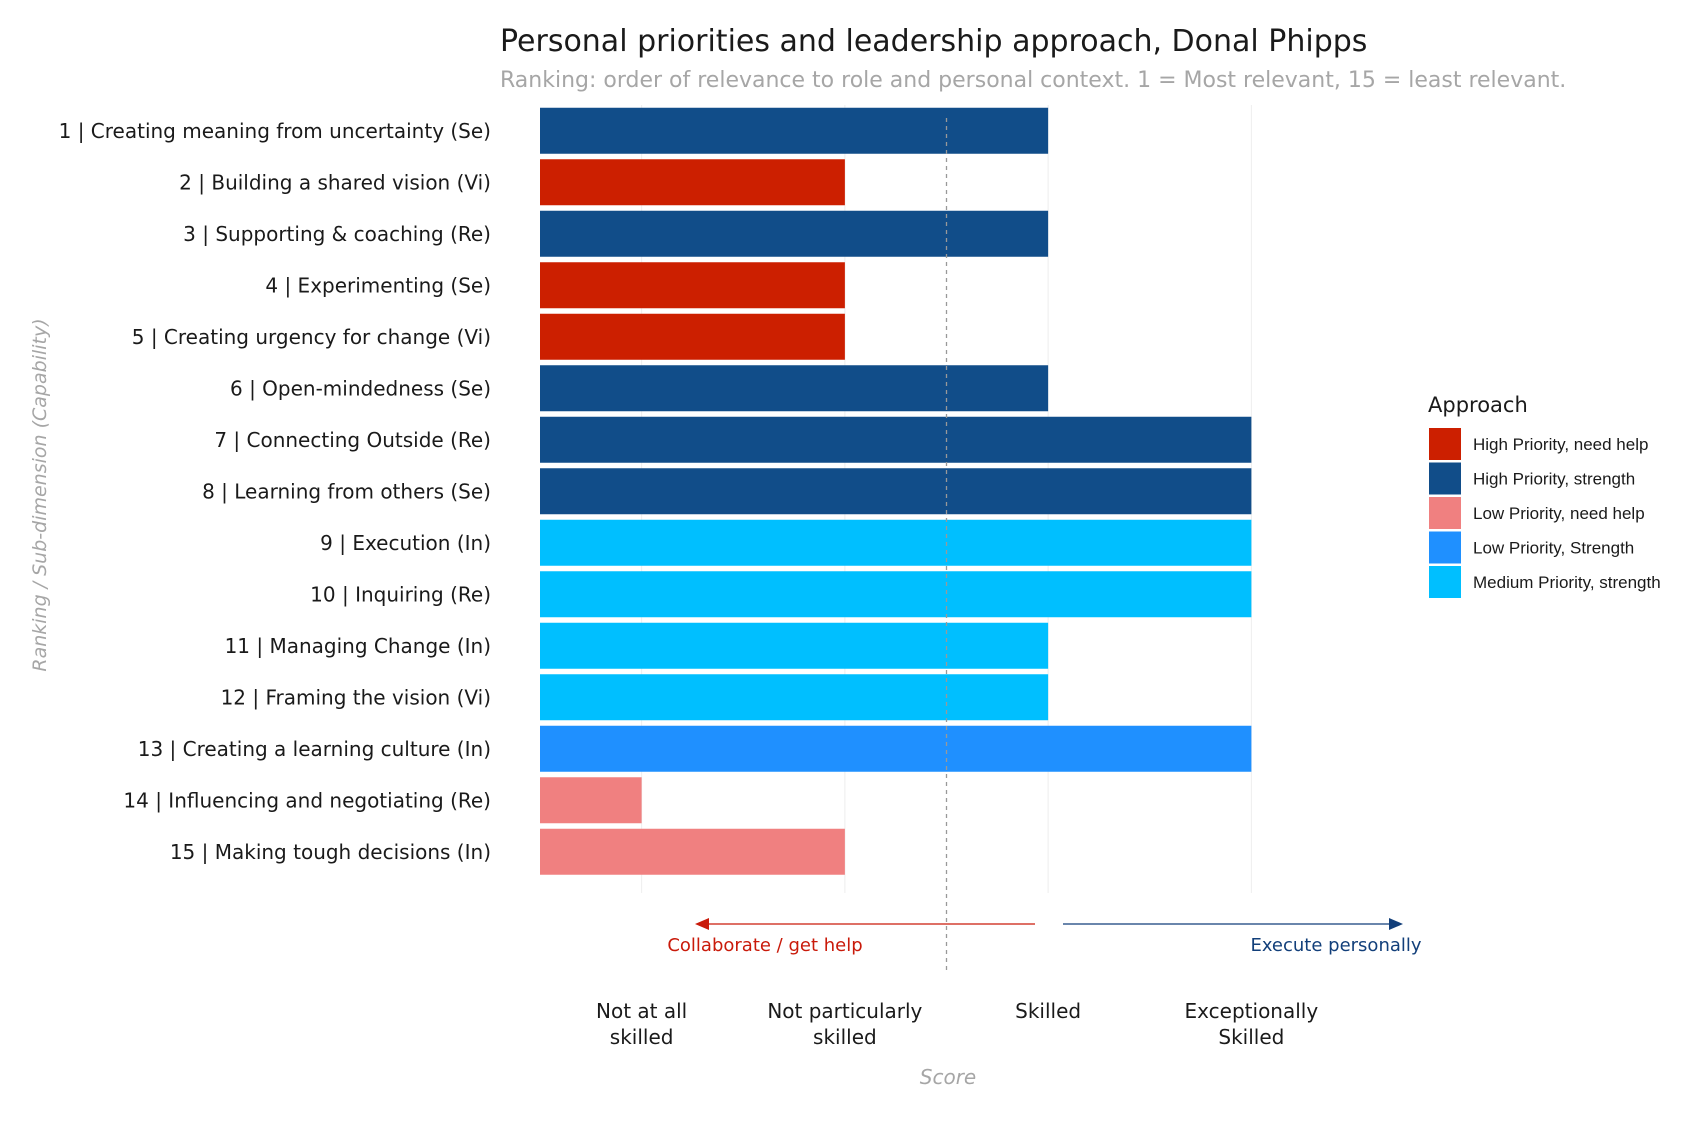 This screenshot has height=1125, width=1689. I want to click on y-axis-label: Ranking / Sub-dimension (Capability), so click(40, 494).